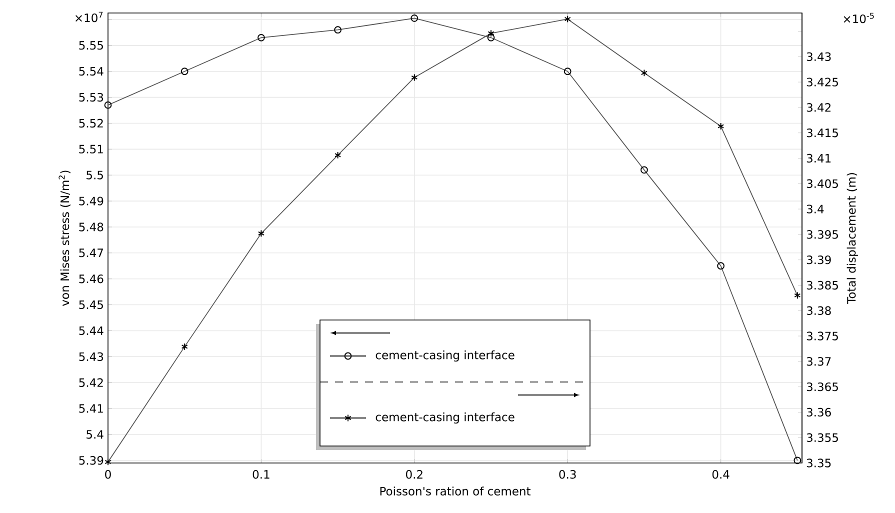 Image resolution: width=895 pixels, height=513 pixels. Describe the element at coordinates (94, 175) in the screenshot. I see `y-tick-label: 5.5` at that location.